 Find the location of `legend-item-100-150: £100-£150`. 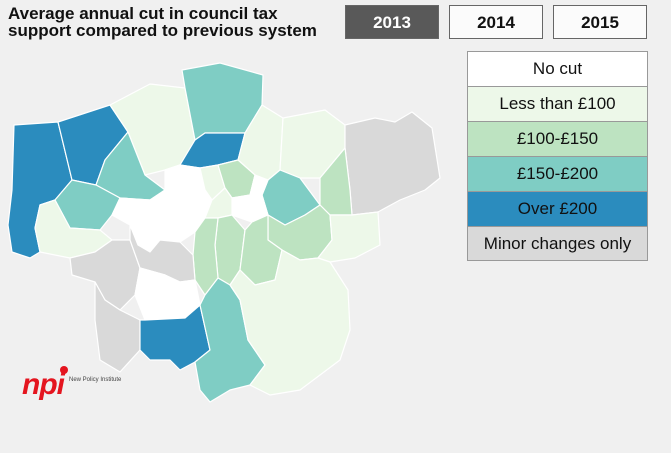

legend-item-100-150: £100-£150 is located at coordinates (557, 138).